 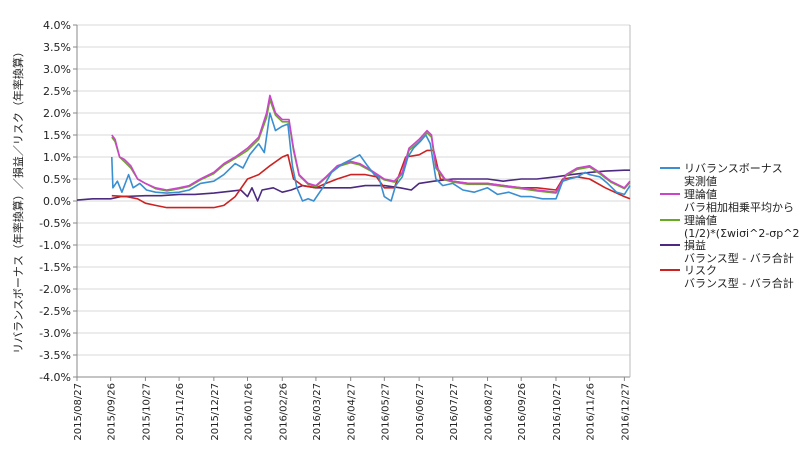 I want to click on y-tick-label: -2.0%, so click(x=55, y=289).